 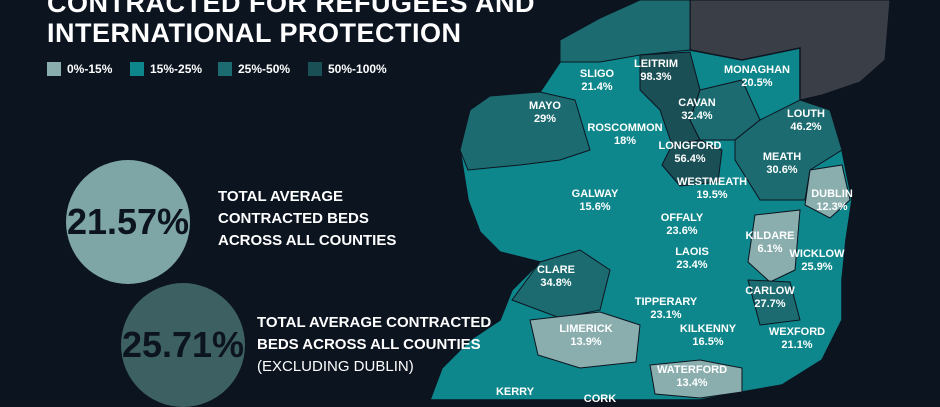 I want to click on county-label: CAVAN 32.4%, so click(x=696, y=110).